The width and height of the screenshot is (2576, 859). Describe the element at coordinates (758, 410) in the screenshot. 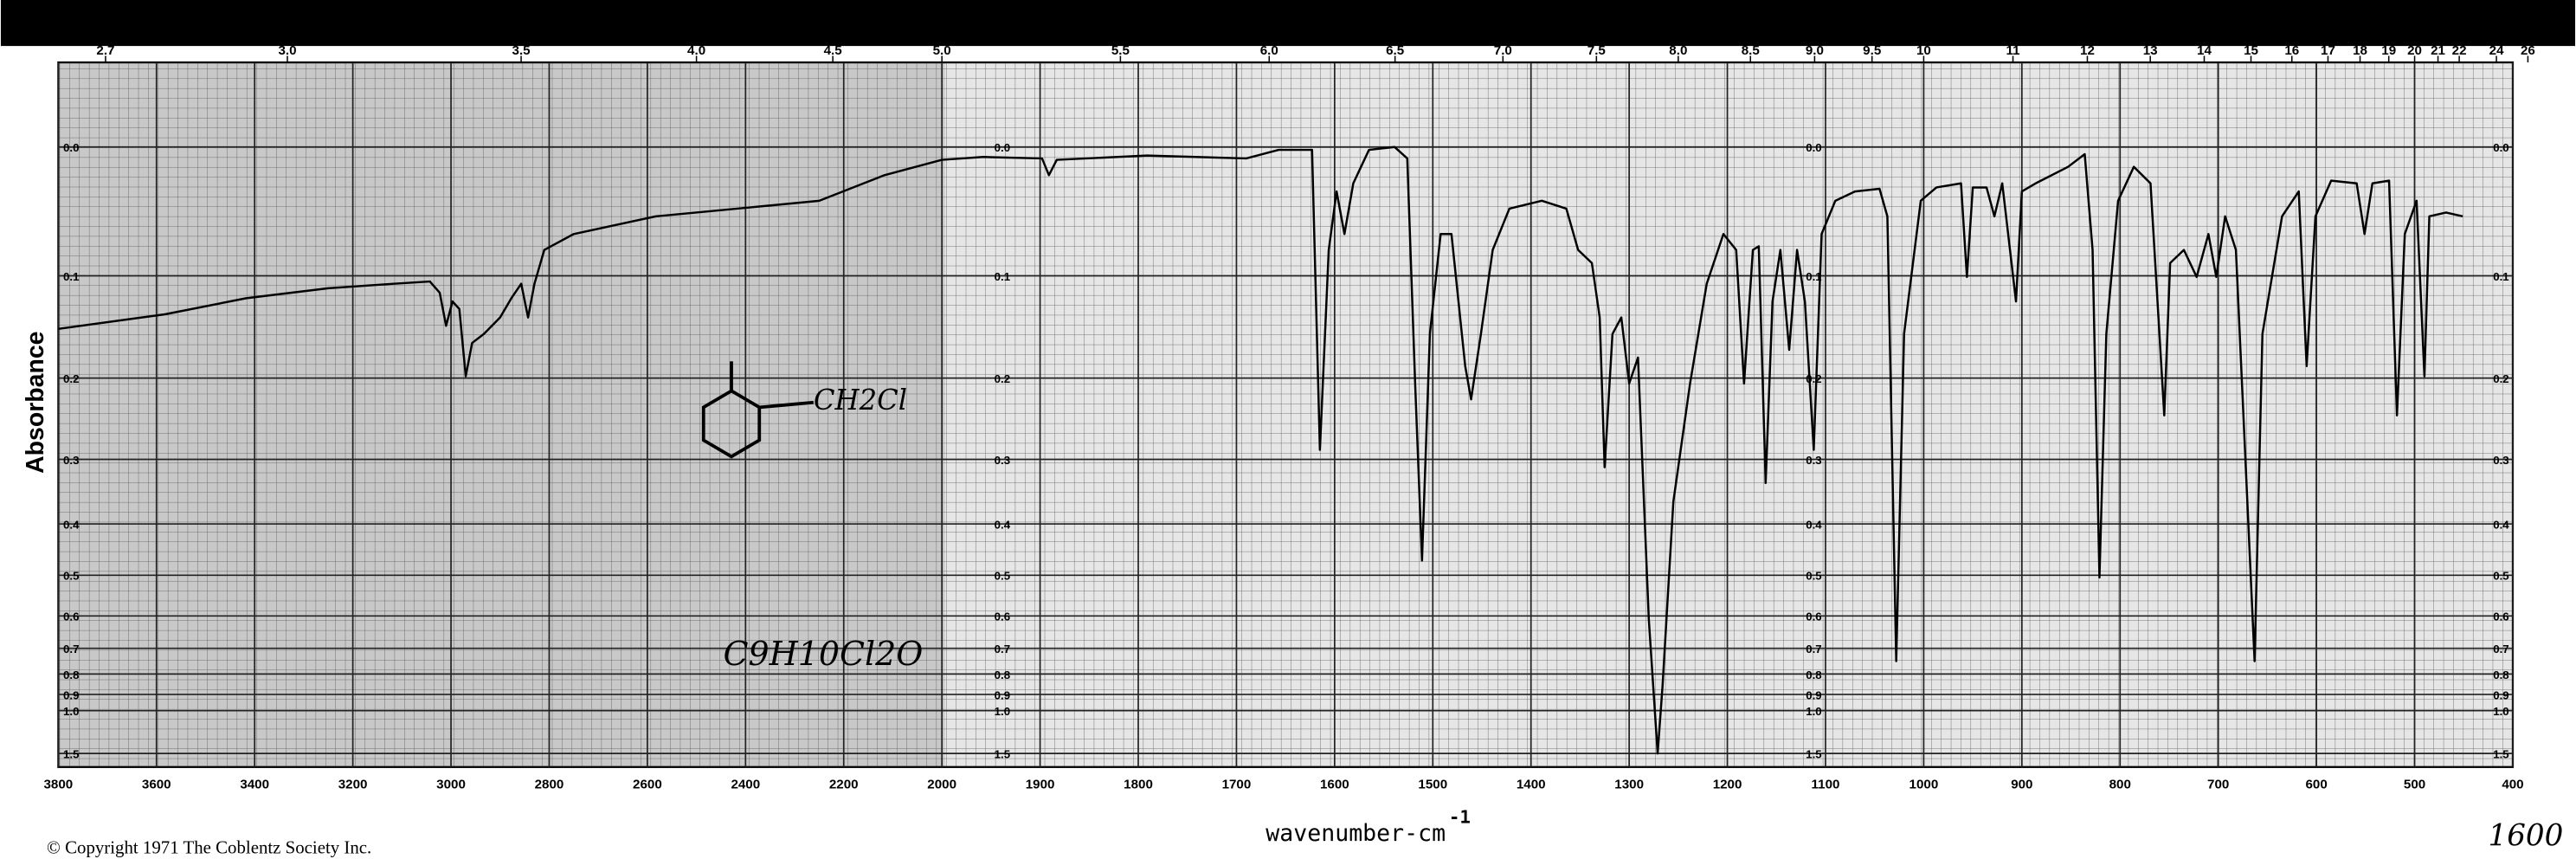

I see `benzene-ring` at that location.